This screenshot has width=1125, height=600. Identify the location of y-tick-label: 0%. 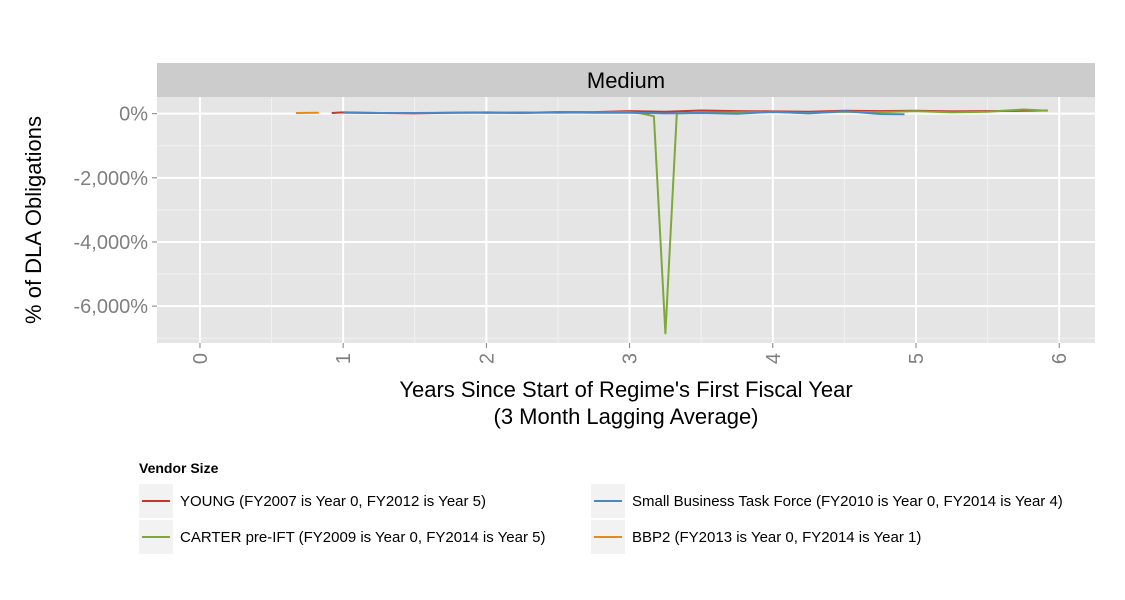
(133, 115).